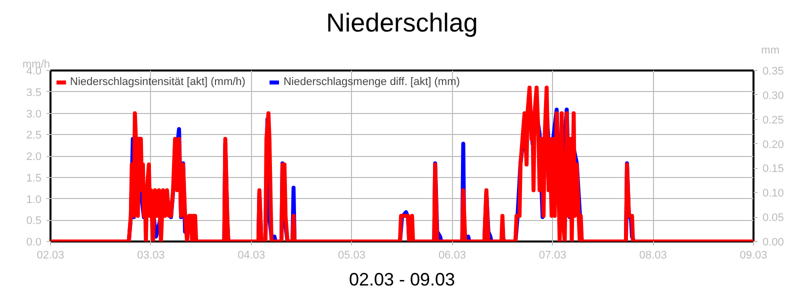 This screenshot has width=800, height=300. I want to click on x-tick-label: 02.03, so click(50, 256).